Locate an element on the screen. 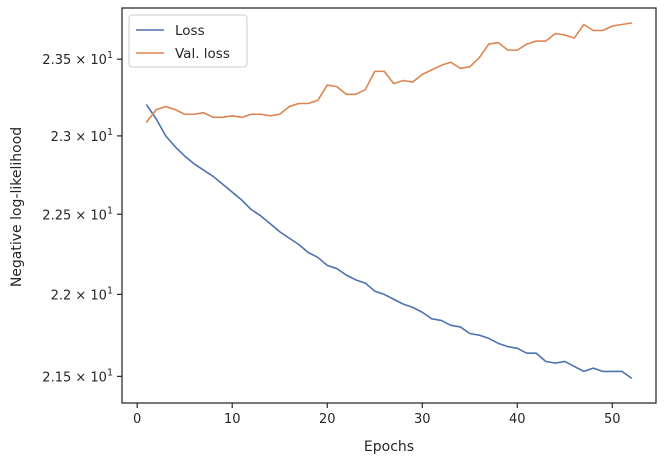  y-tick-label: 2.3 × 10¹ is located at coordinates (82, 136).